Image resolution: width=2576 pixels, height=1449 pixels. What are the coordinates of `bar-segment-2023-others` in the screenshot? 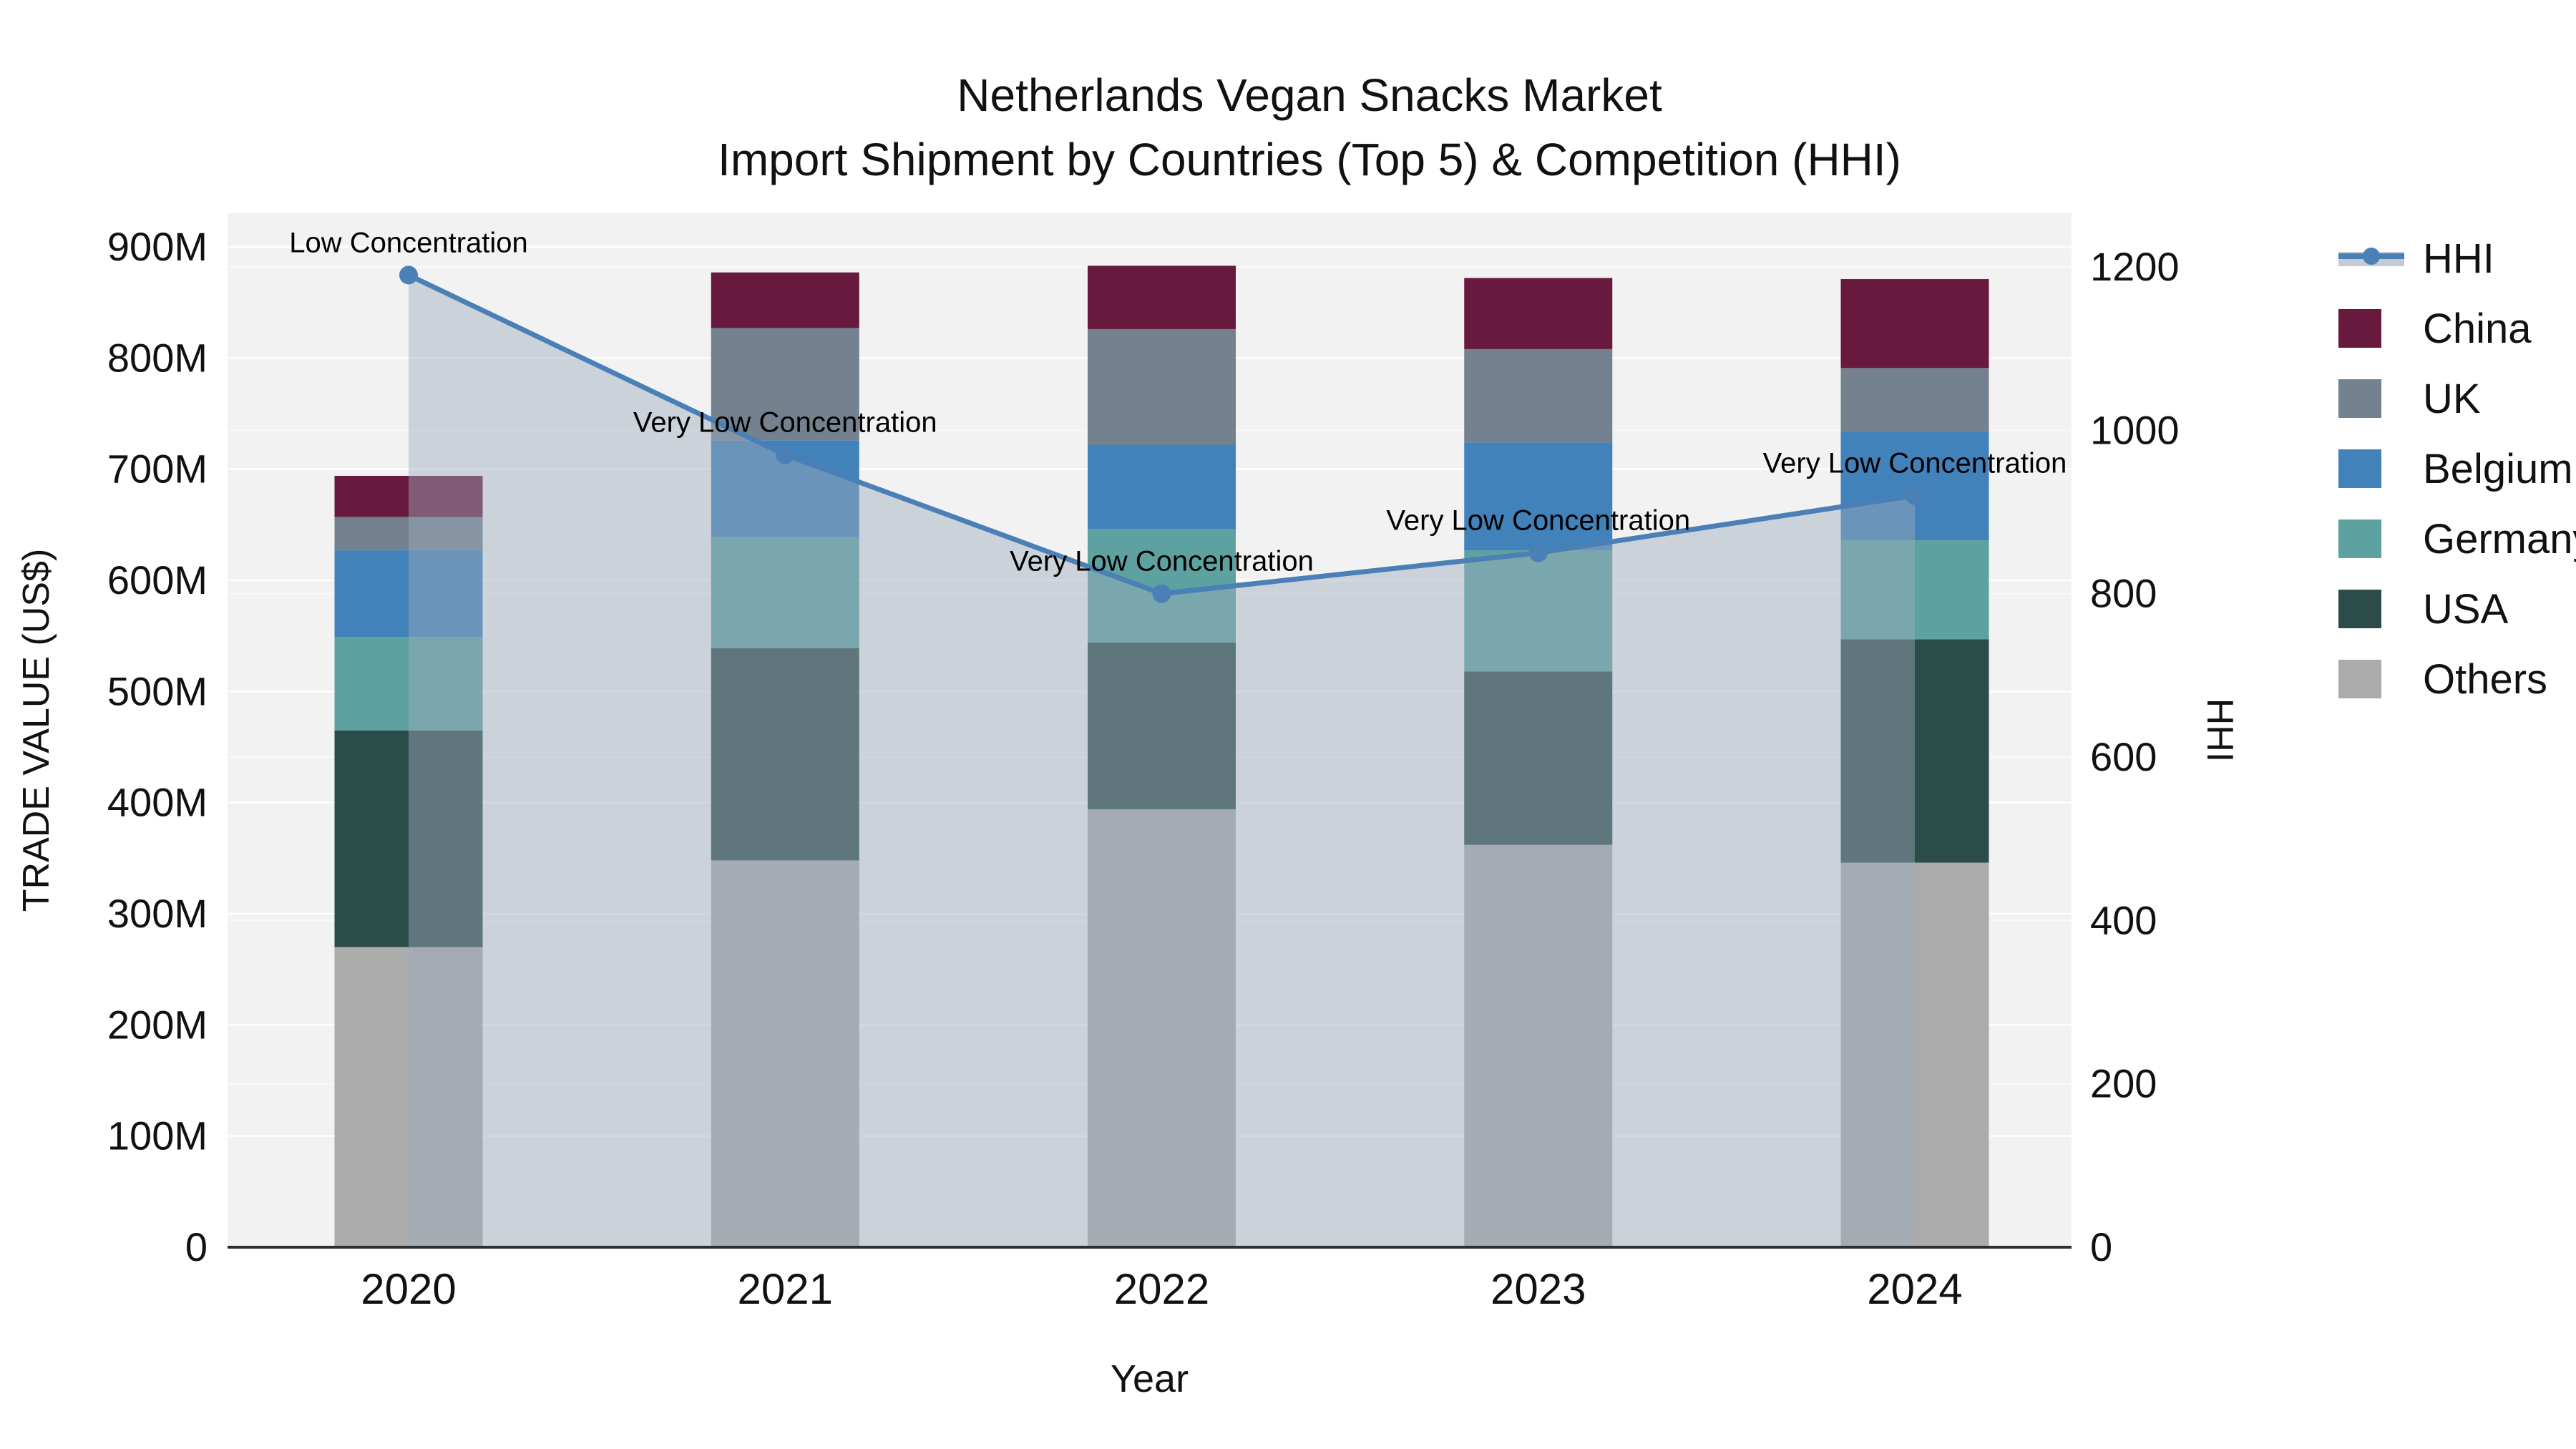 It's located at (1538, 1045).